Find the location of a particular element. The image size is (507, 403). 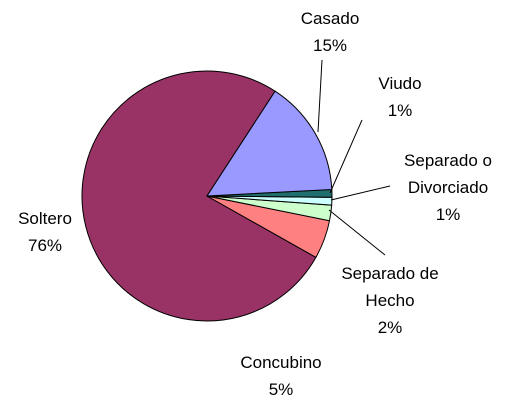

category-label: Casado is located at coordinates (330, 18).